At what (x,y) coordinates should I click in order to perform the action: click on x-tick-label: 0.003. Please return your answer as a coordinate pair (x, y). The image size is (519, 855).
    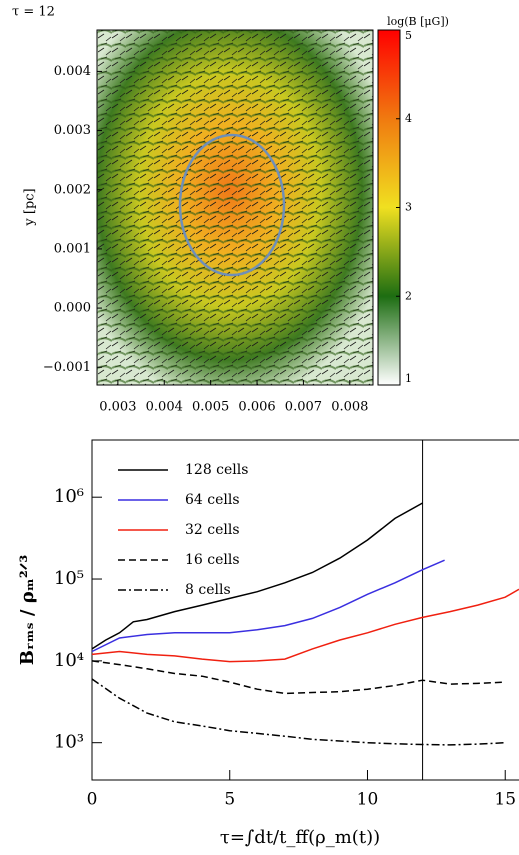
    Looking at the image, I should click on (117, 407).